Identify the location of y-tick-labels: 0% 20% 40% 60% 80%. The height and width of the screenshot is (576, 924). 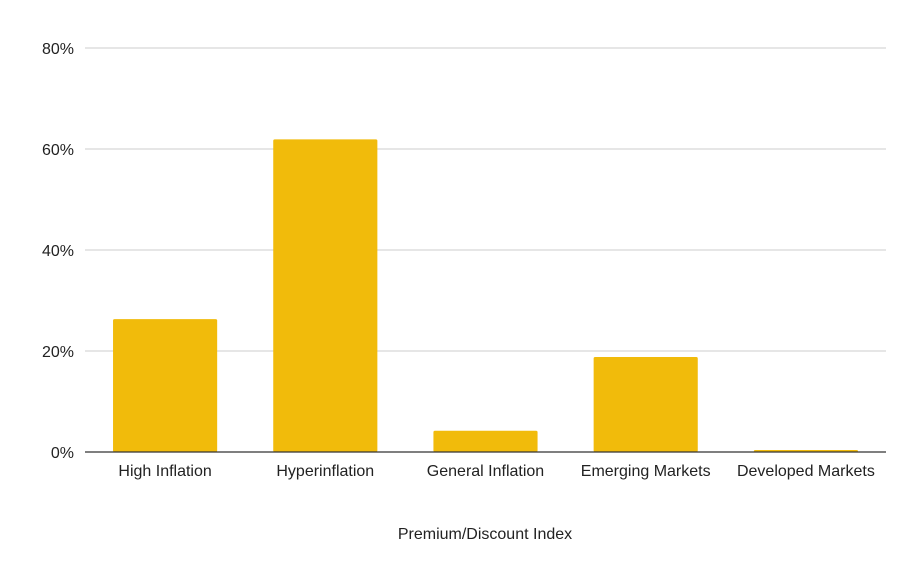
(58, 251).